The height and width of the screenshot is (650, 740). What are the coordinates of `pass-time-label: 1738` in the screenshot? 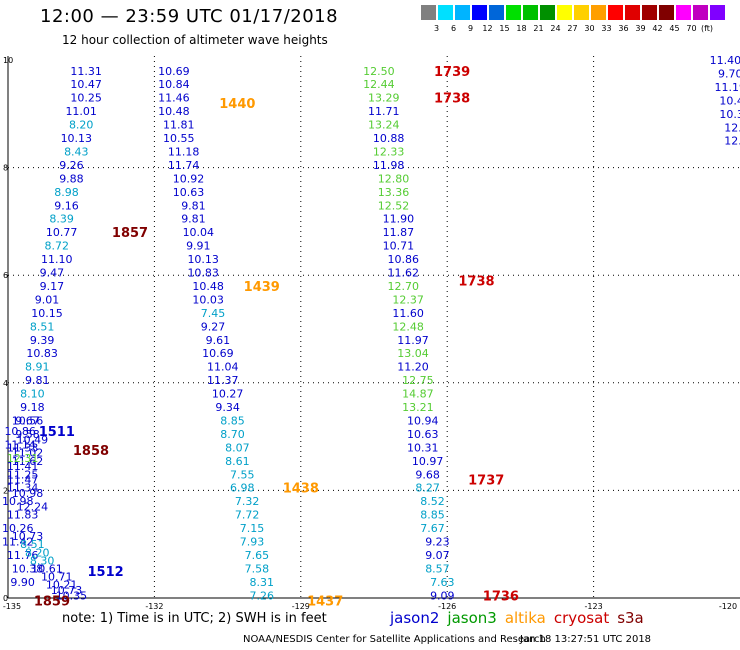 It's located at (476, 282).